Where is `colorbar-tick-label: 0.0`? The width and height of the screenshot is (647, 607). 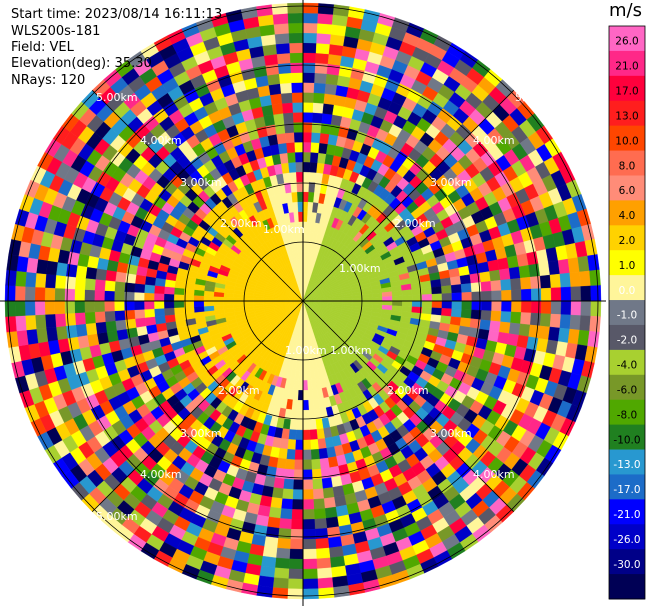
colorbar-tick-label: 0.0 is located at coordinates (627, 291).